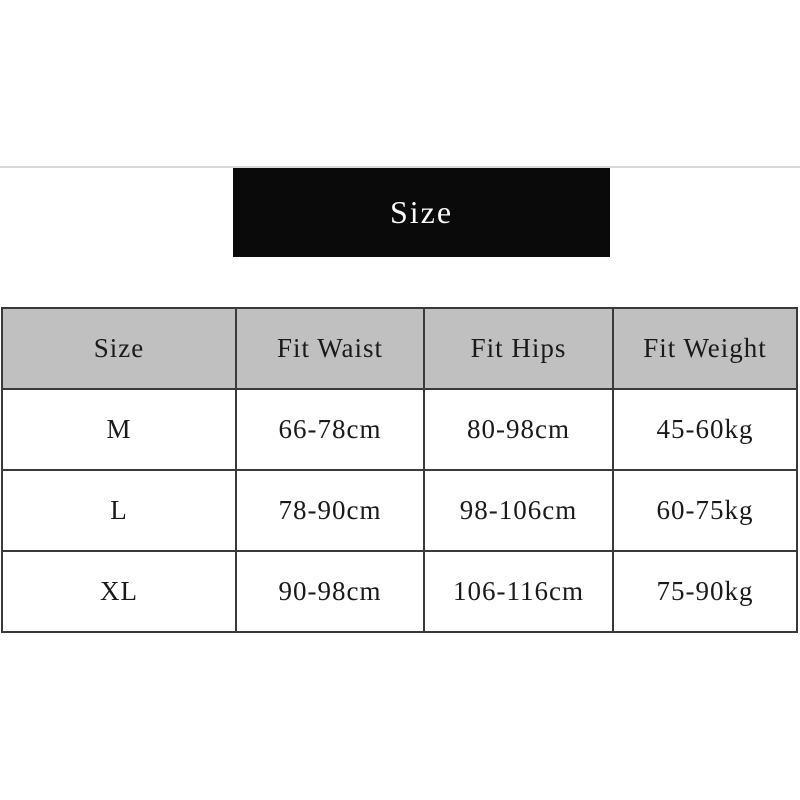 The height and width of the screenshot is (800, 800). What do you see at coordinates (705, 510) in the screenshot?
I see `weight-value: 60-75kg` at bounding box center [705, 510].